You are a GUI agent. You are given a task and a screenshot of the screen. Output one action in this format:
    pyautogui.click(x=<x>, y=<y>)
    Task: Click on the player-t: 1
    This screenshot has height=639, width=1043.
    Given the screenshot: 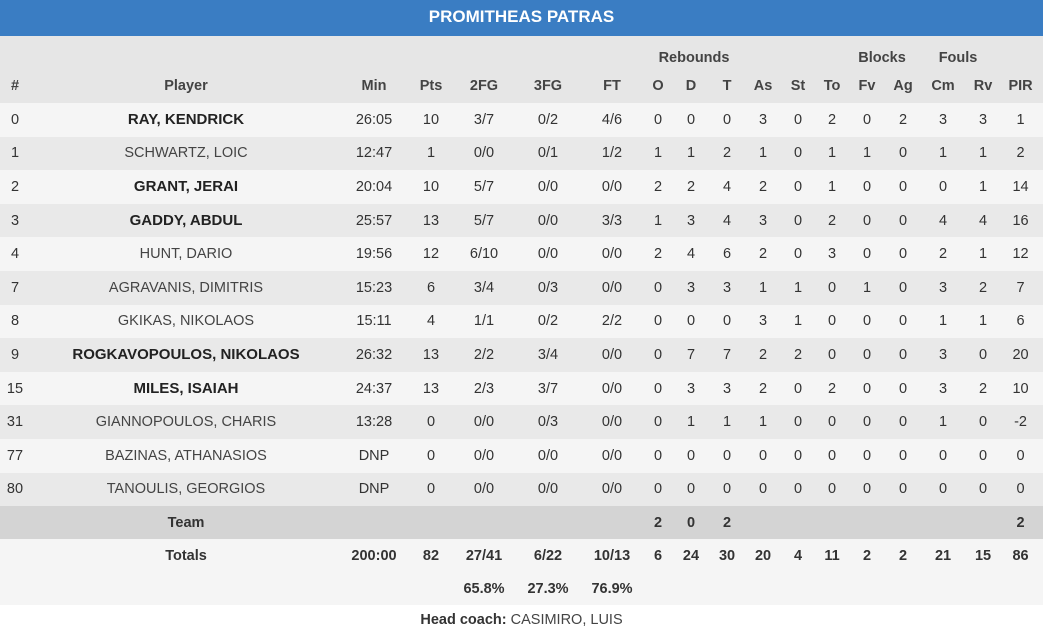 What is the action you would take?
    pyautogui.click(x=727, y=422)
    